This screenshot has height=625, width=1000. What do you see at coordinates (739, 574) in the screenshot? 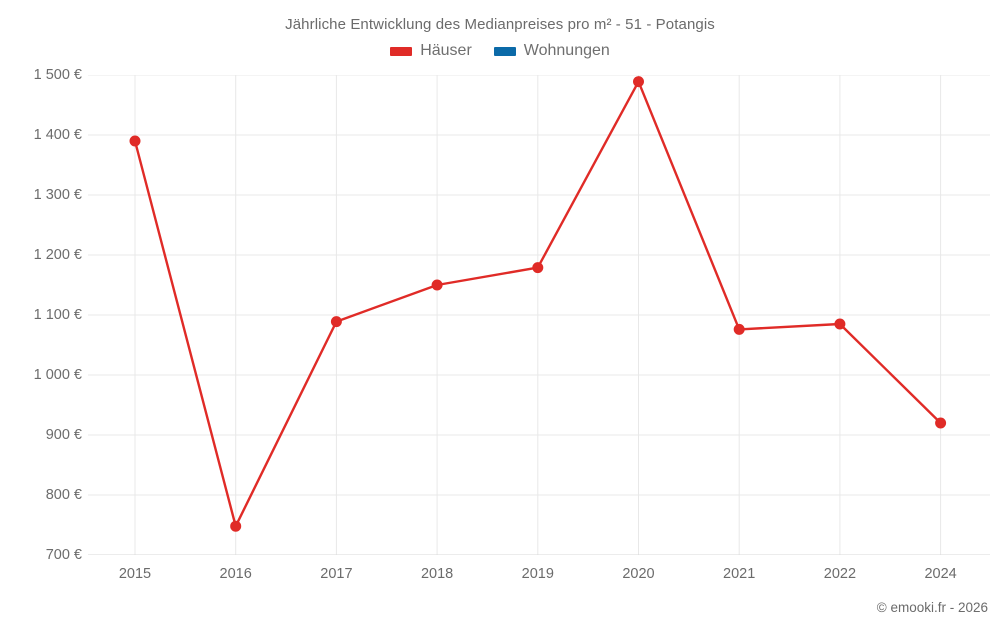
I see `x-tick-label: 2021` at bounding box center [739, 574].